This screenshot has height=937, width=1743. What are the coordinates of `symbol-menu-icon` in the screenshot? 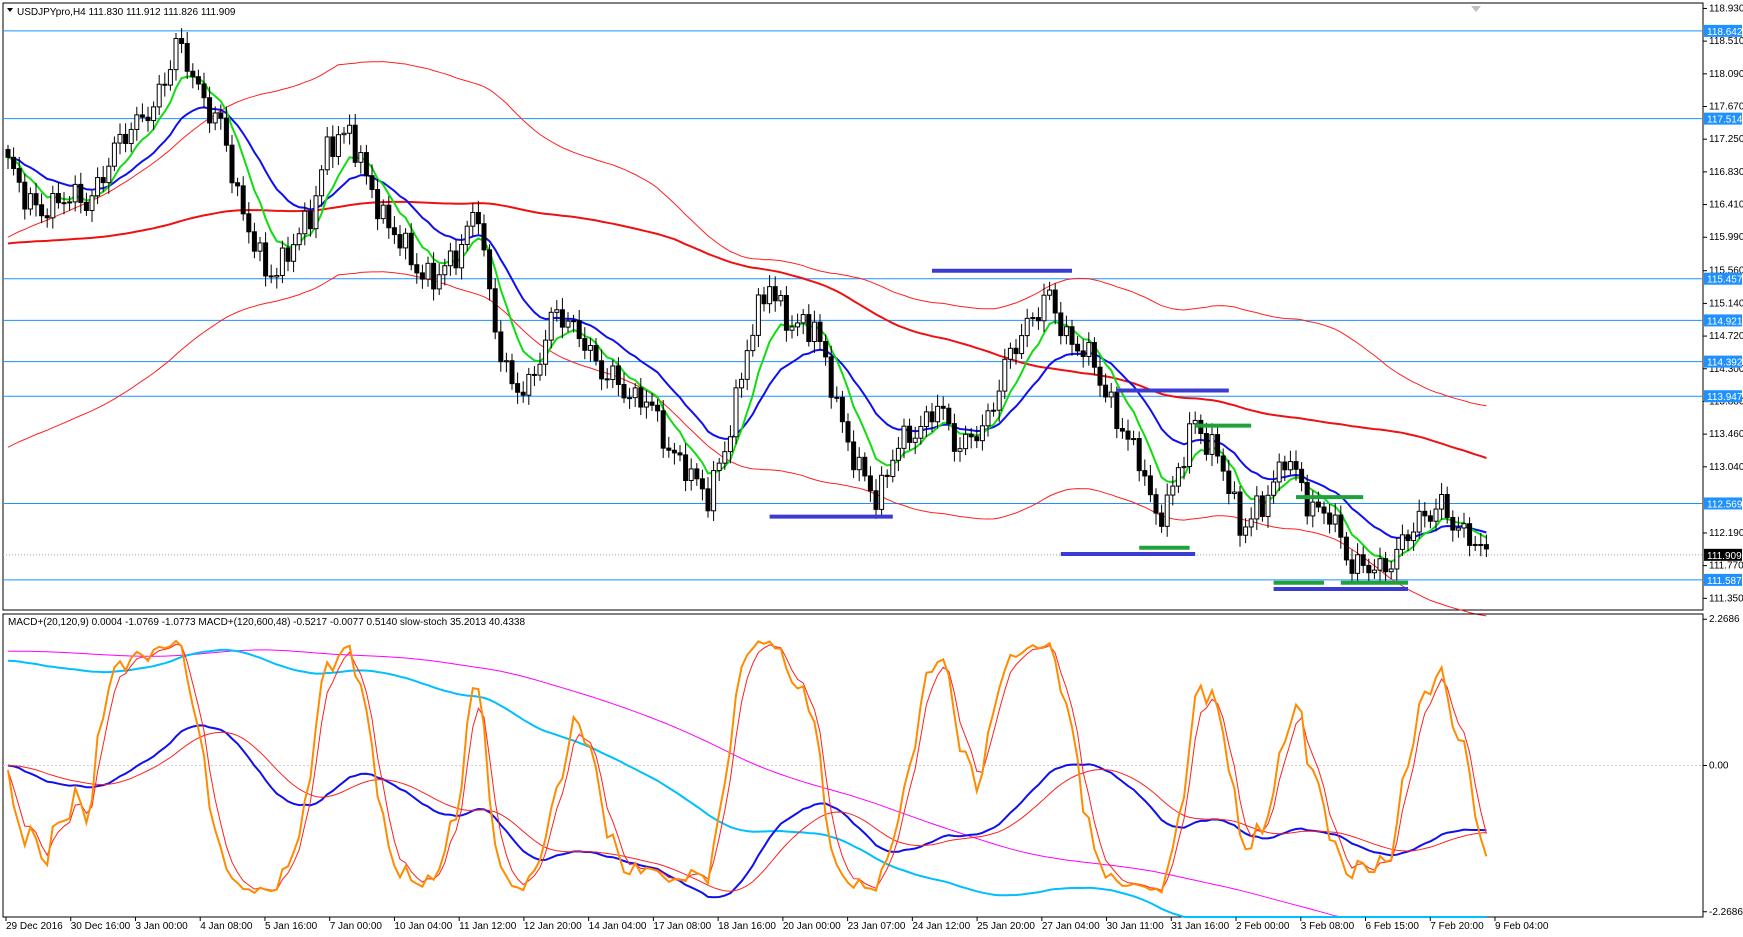 It's located at (10, 10).